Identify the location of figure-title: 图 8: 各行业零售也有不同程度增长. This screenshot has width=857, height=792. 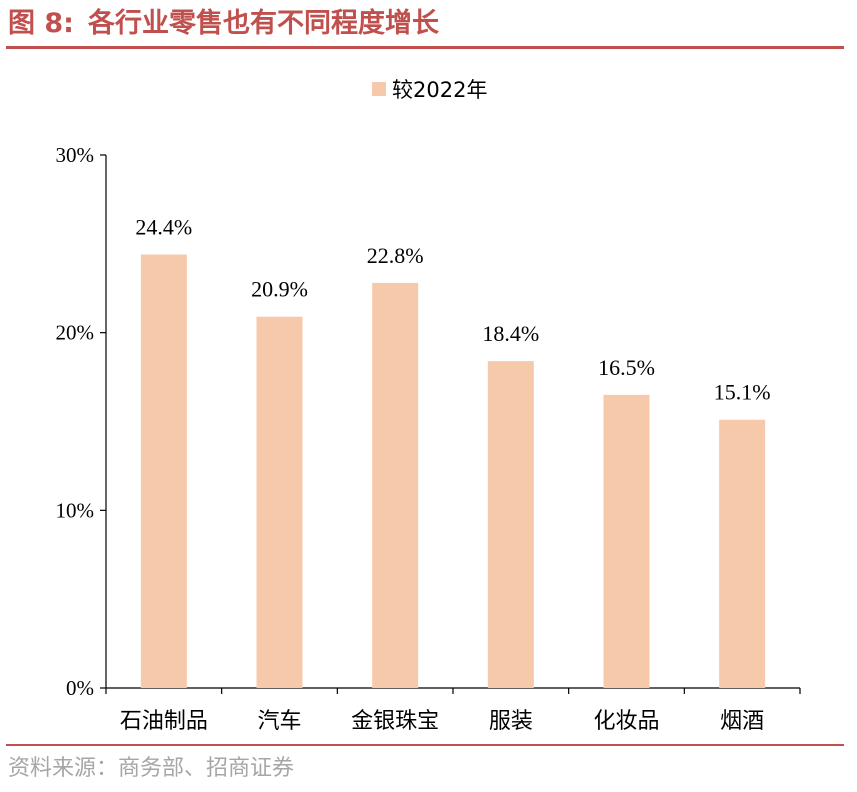
(223, 24).